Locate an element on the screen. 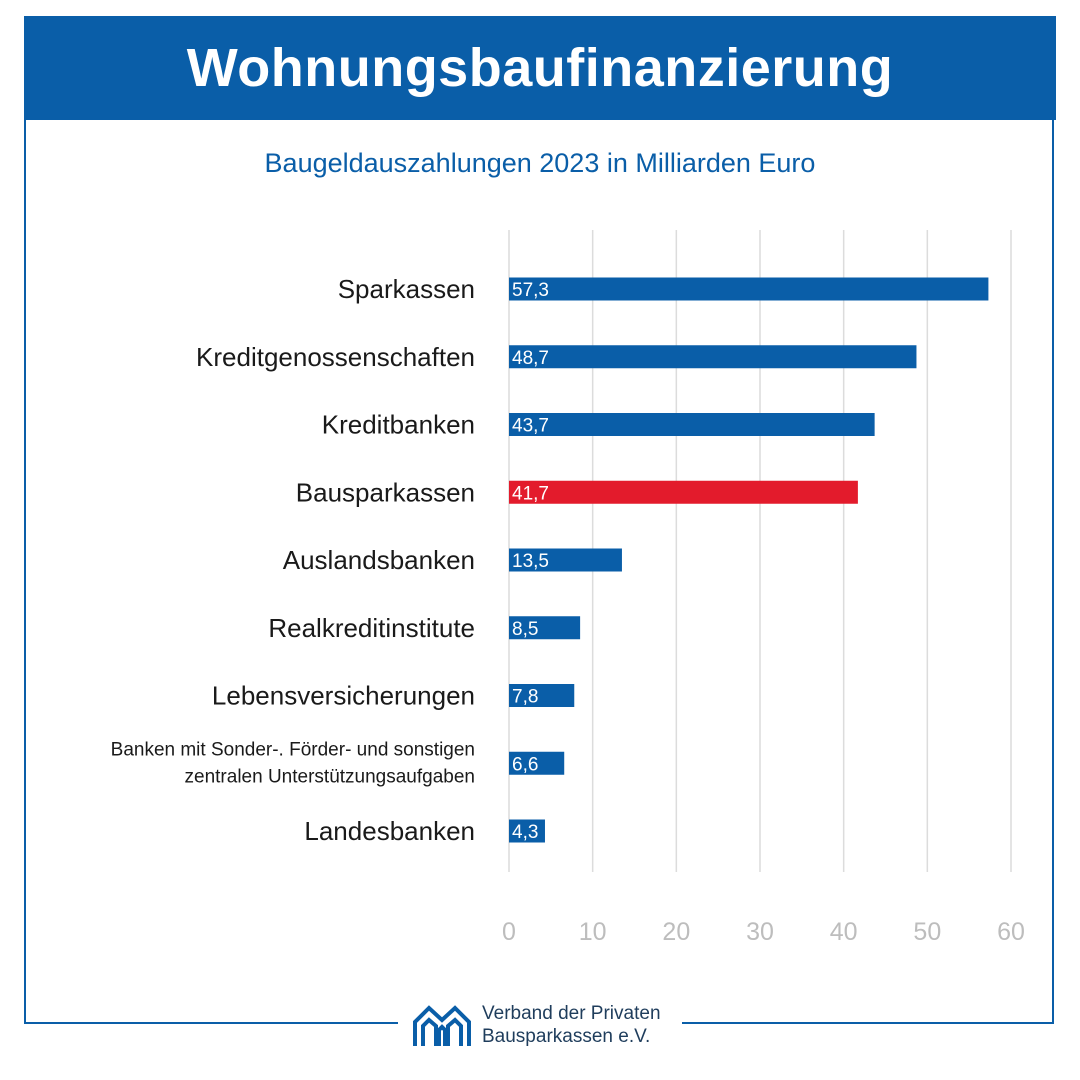 This screenshot has width=1080, height=1080. x-tick-label: 30 is located at coordinates (760, 932).